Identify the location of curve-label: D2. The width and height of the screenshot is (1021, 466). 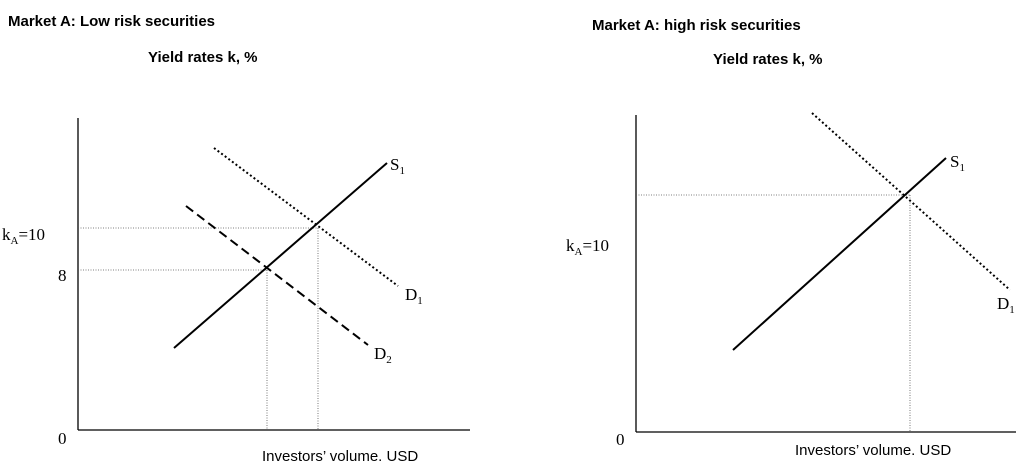
(383, 355).